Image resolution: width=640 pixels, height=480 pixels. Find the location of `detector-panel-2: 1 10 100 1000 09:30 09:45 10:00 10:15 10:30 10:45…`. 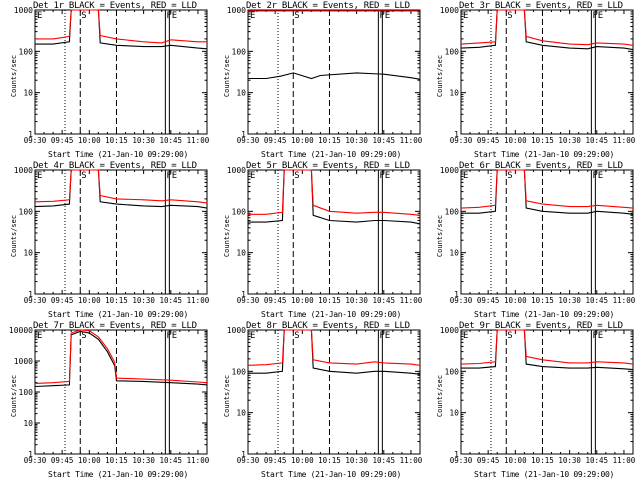

detector-panel-2: 1 10 100 1000 09:30 09:45 10:00 10:15 10:30 10:45… is located at coordinates (319, 80).